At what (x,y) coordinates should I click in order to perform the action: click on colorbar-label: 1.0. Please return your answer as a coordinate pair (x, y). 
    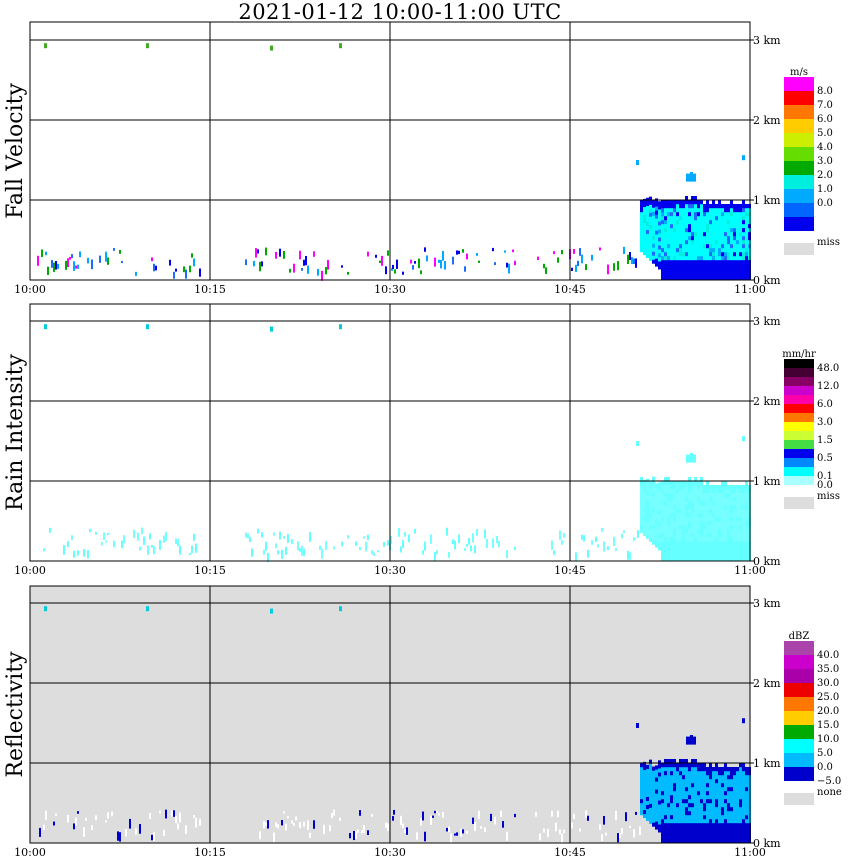
    Looking at the image, I should click on (825, 189).